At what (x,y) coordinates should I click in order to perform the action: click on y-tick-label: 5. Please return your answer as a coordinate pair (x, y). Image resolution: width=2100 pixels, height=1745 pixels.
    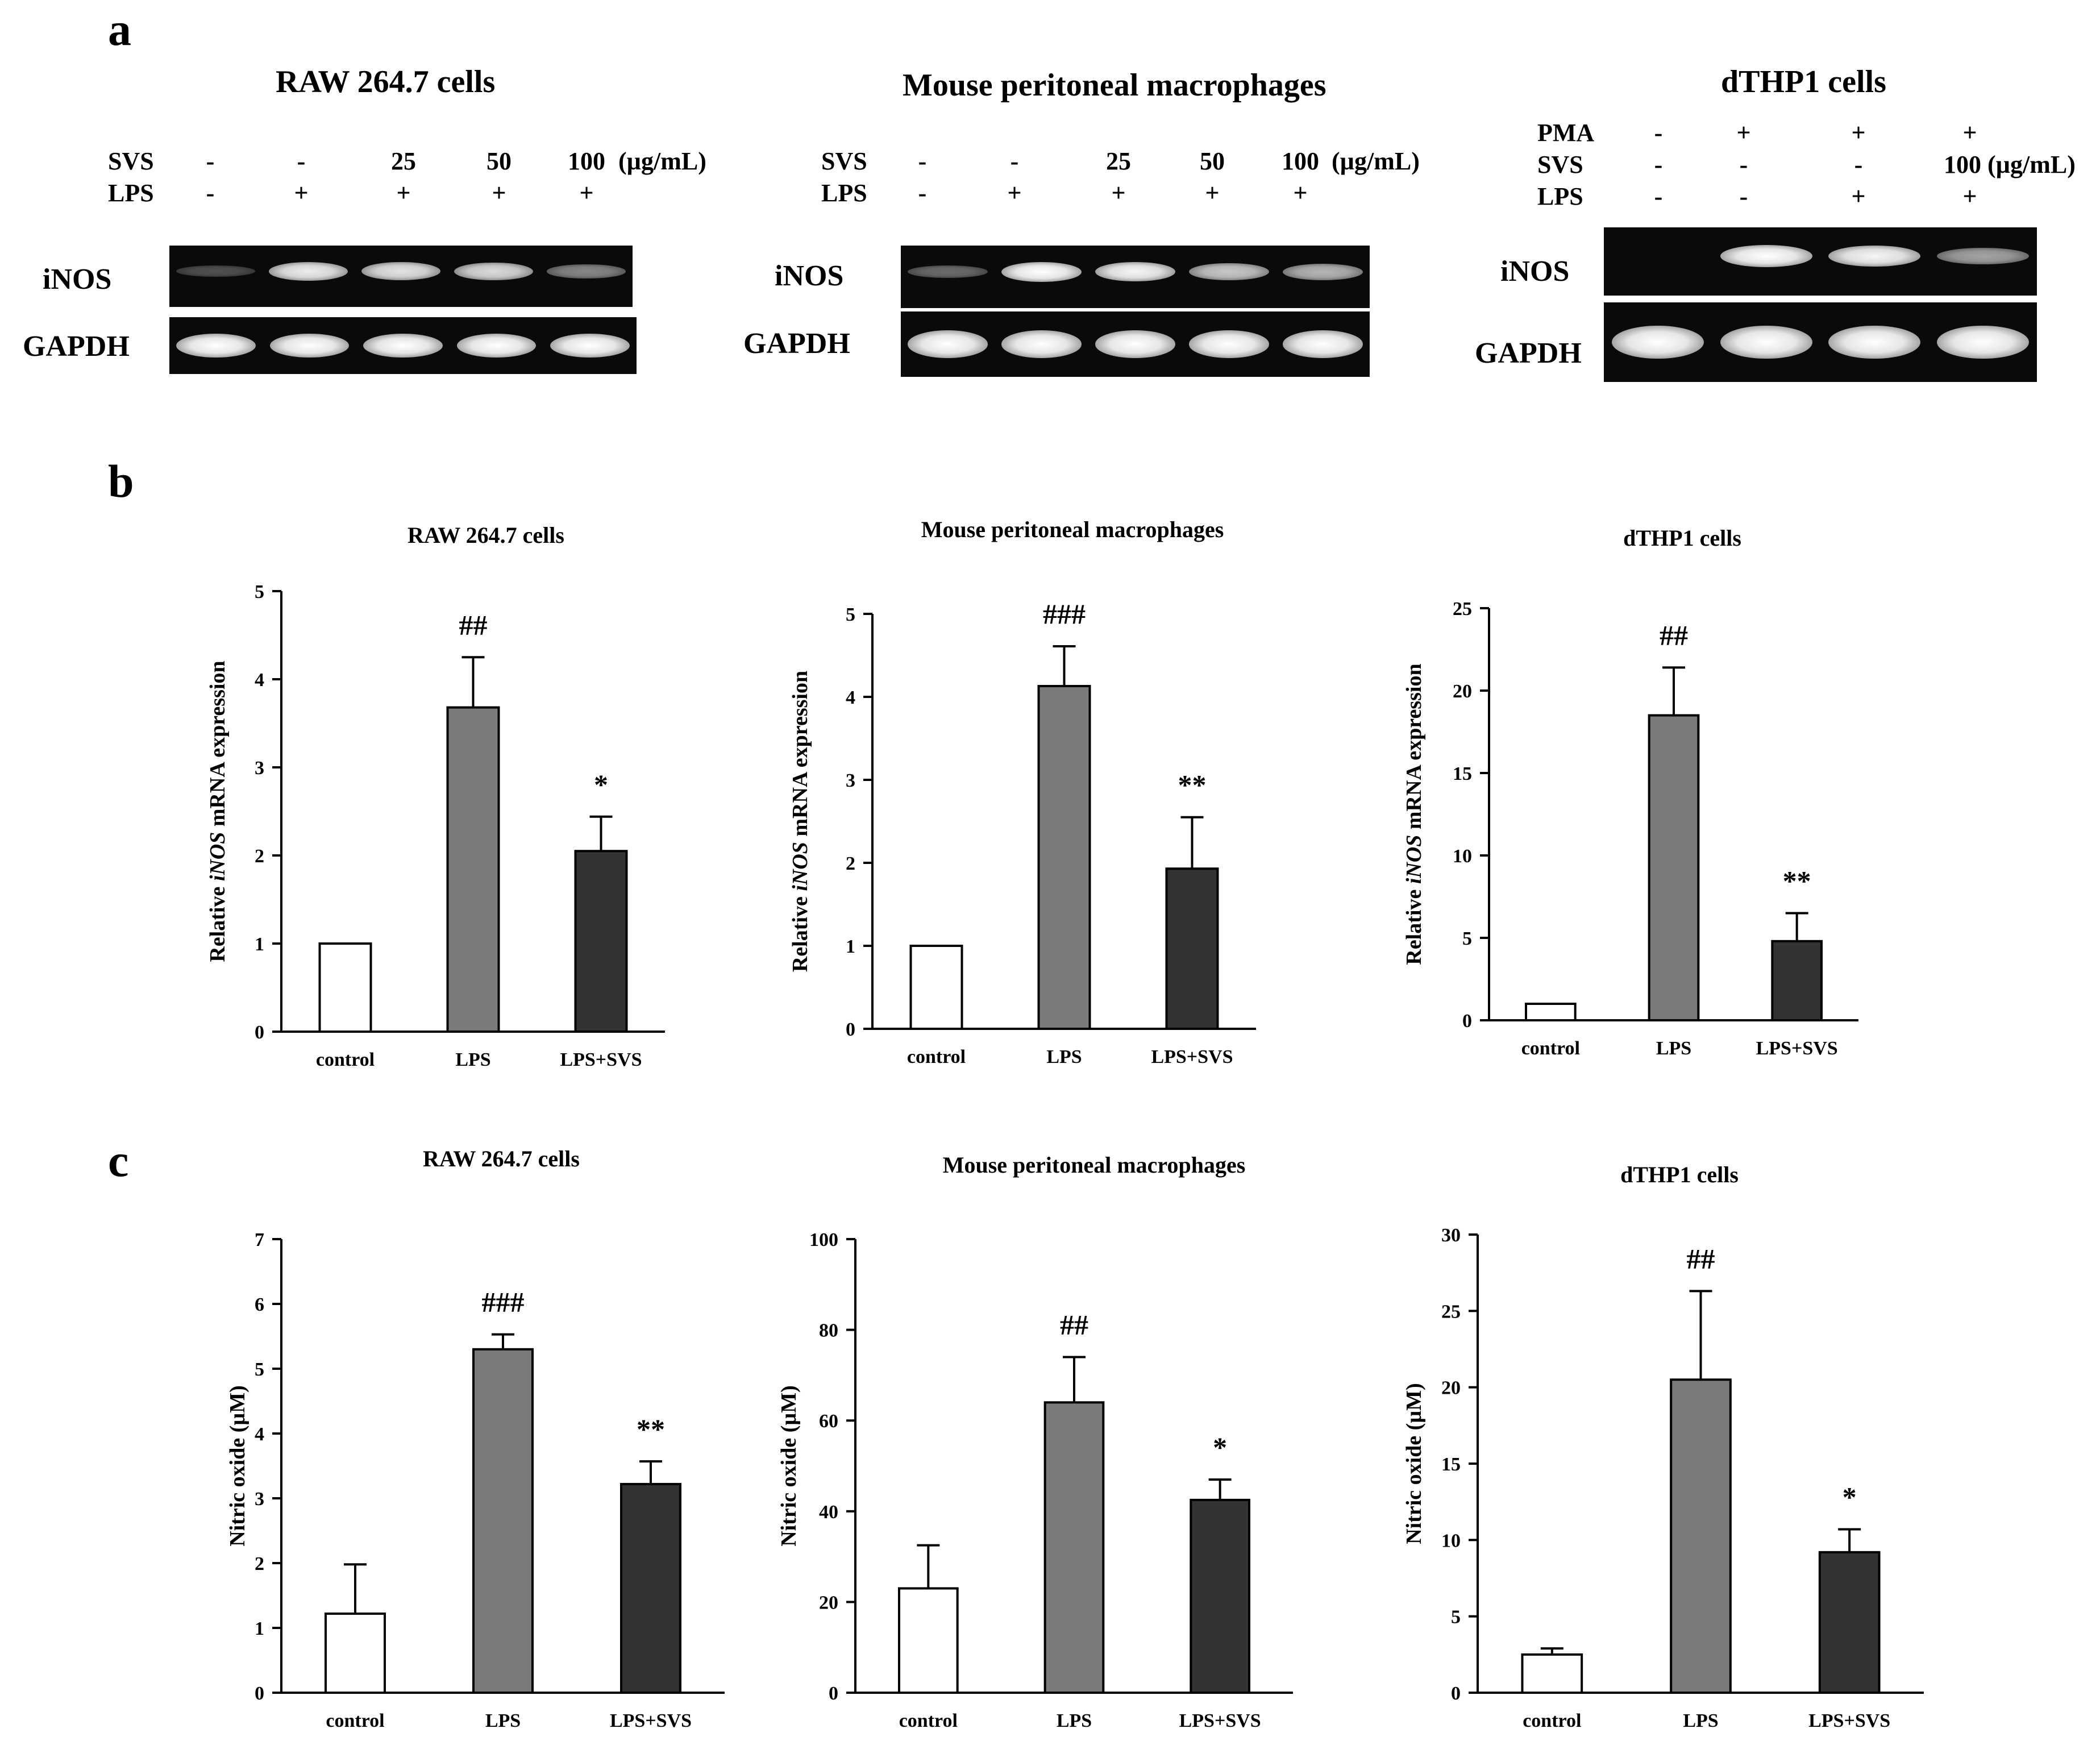
    Looking at the image, I should click on (259, 592).